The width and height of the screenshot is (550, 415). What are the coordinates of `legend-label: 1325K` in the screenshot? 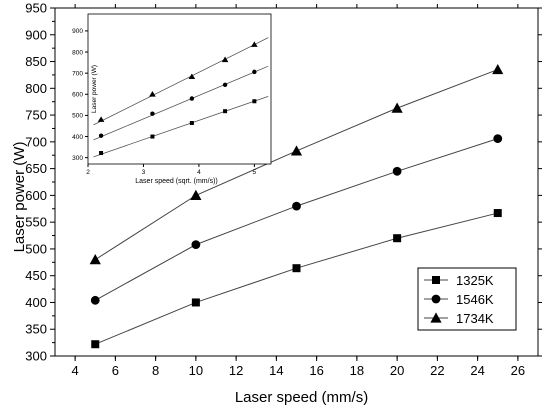 It's located at (475, 280).